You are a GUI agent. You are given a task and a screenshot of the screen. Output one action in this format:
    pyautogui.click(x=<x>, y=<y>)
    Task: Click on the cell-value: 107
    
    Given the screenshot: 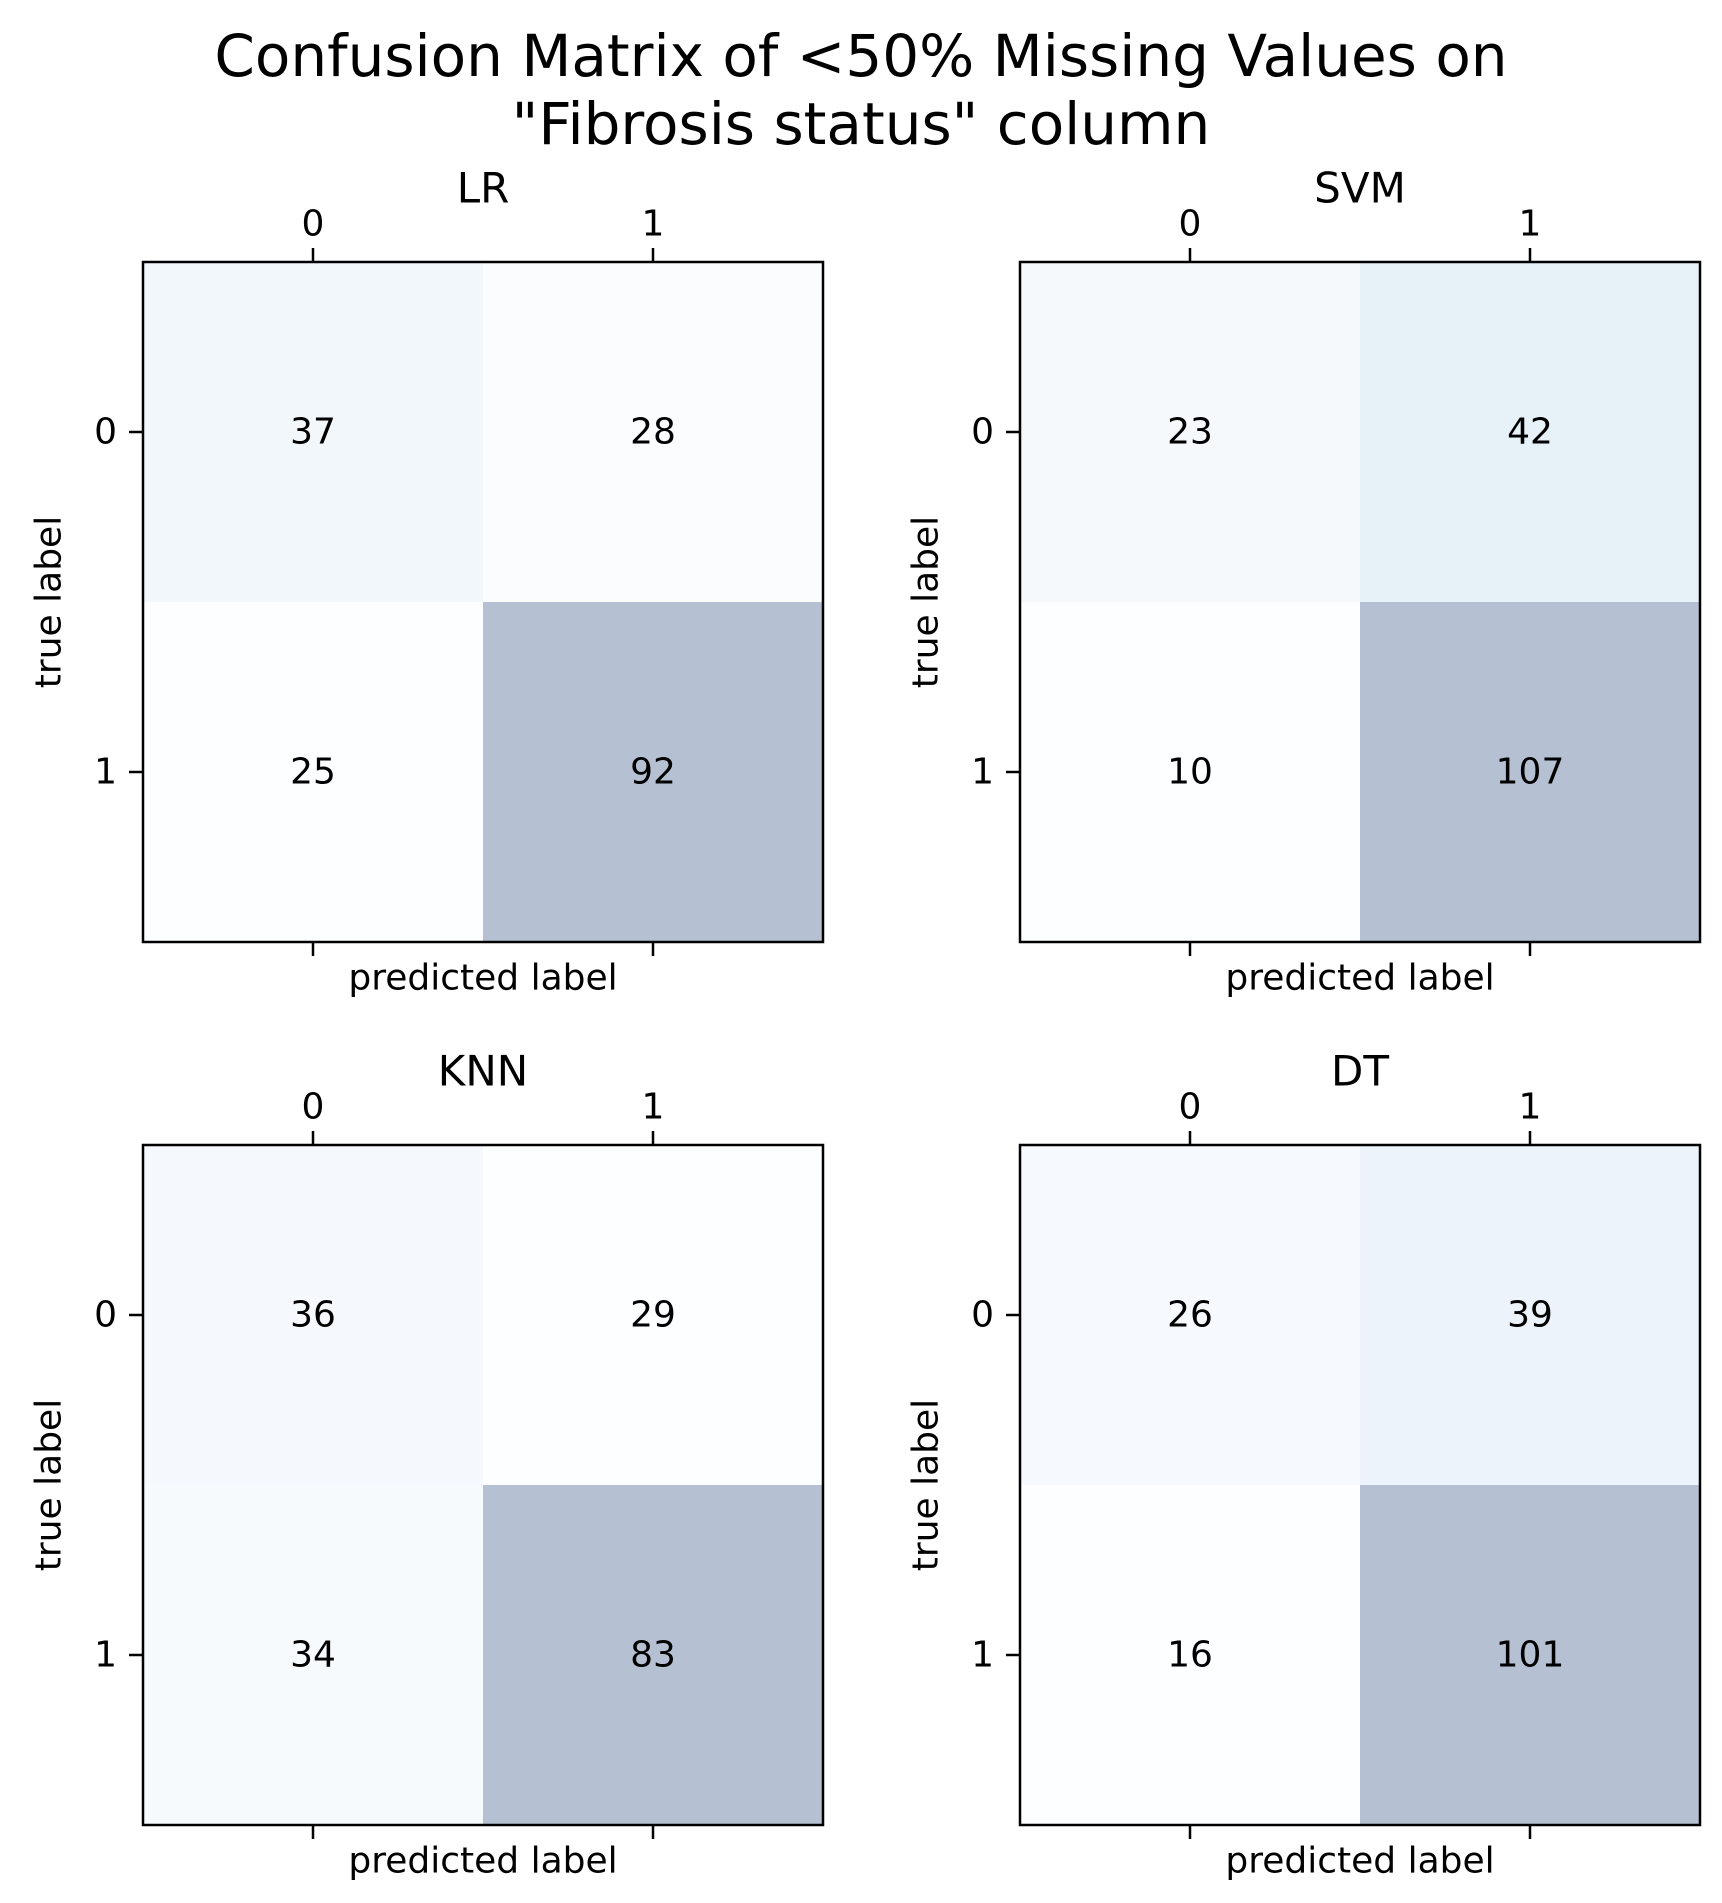 What is the action you would take?
    pyautogui.click(x=1530, y=772)
    